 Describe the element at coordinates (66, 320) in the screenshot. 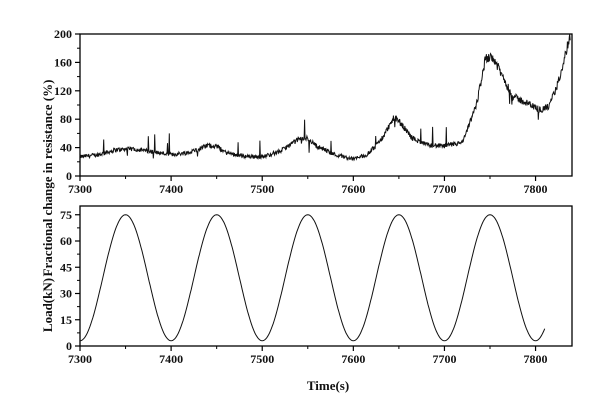

I see `y-tick-label: 15` at that location.